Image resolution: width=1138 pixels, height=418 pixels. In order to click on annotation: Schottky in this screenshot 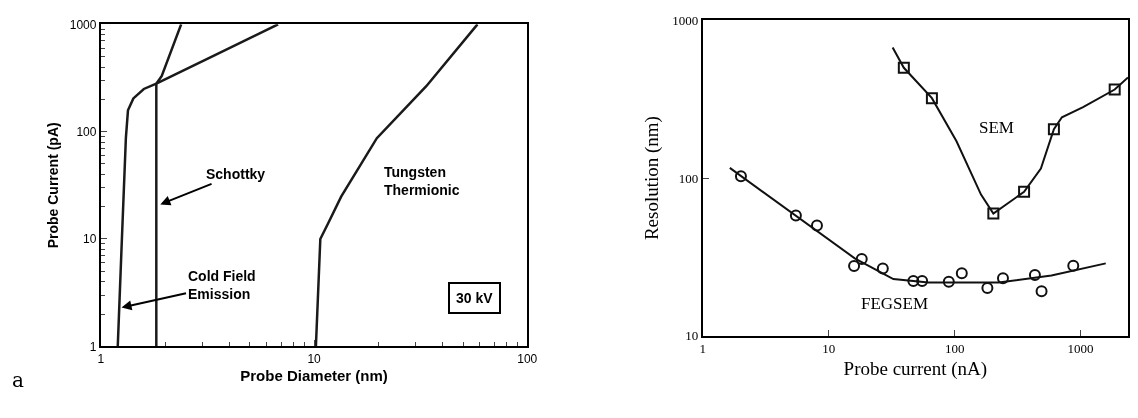, I will do `click(236, 174)`.